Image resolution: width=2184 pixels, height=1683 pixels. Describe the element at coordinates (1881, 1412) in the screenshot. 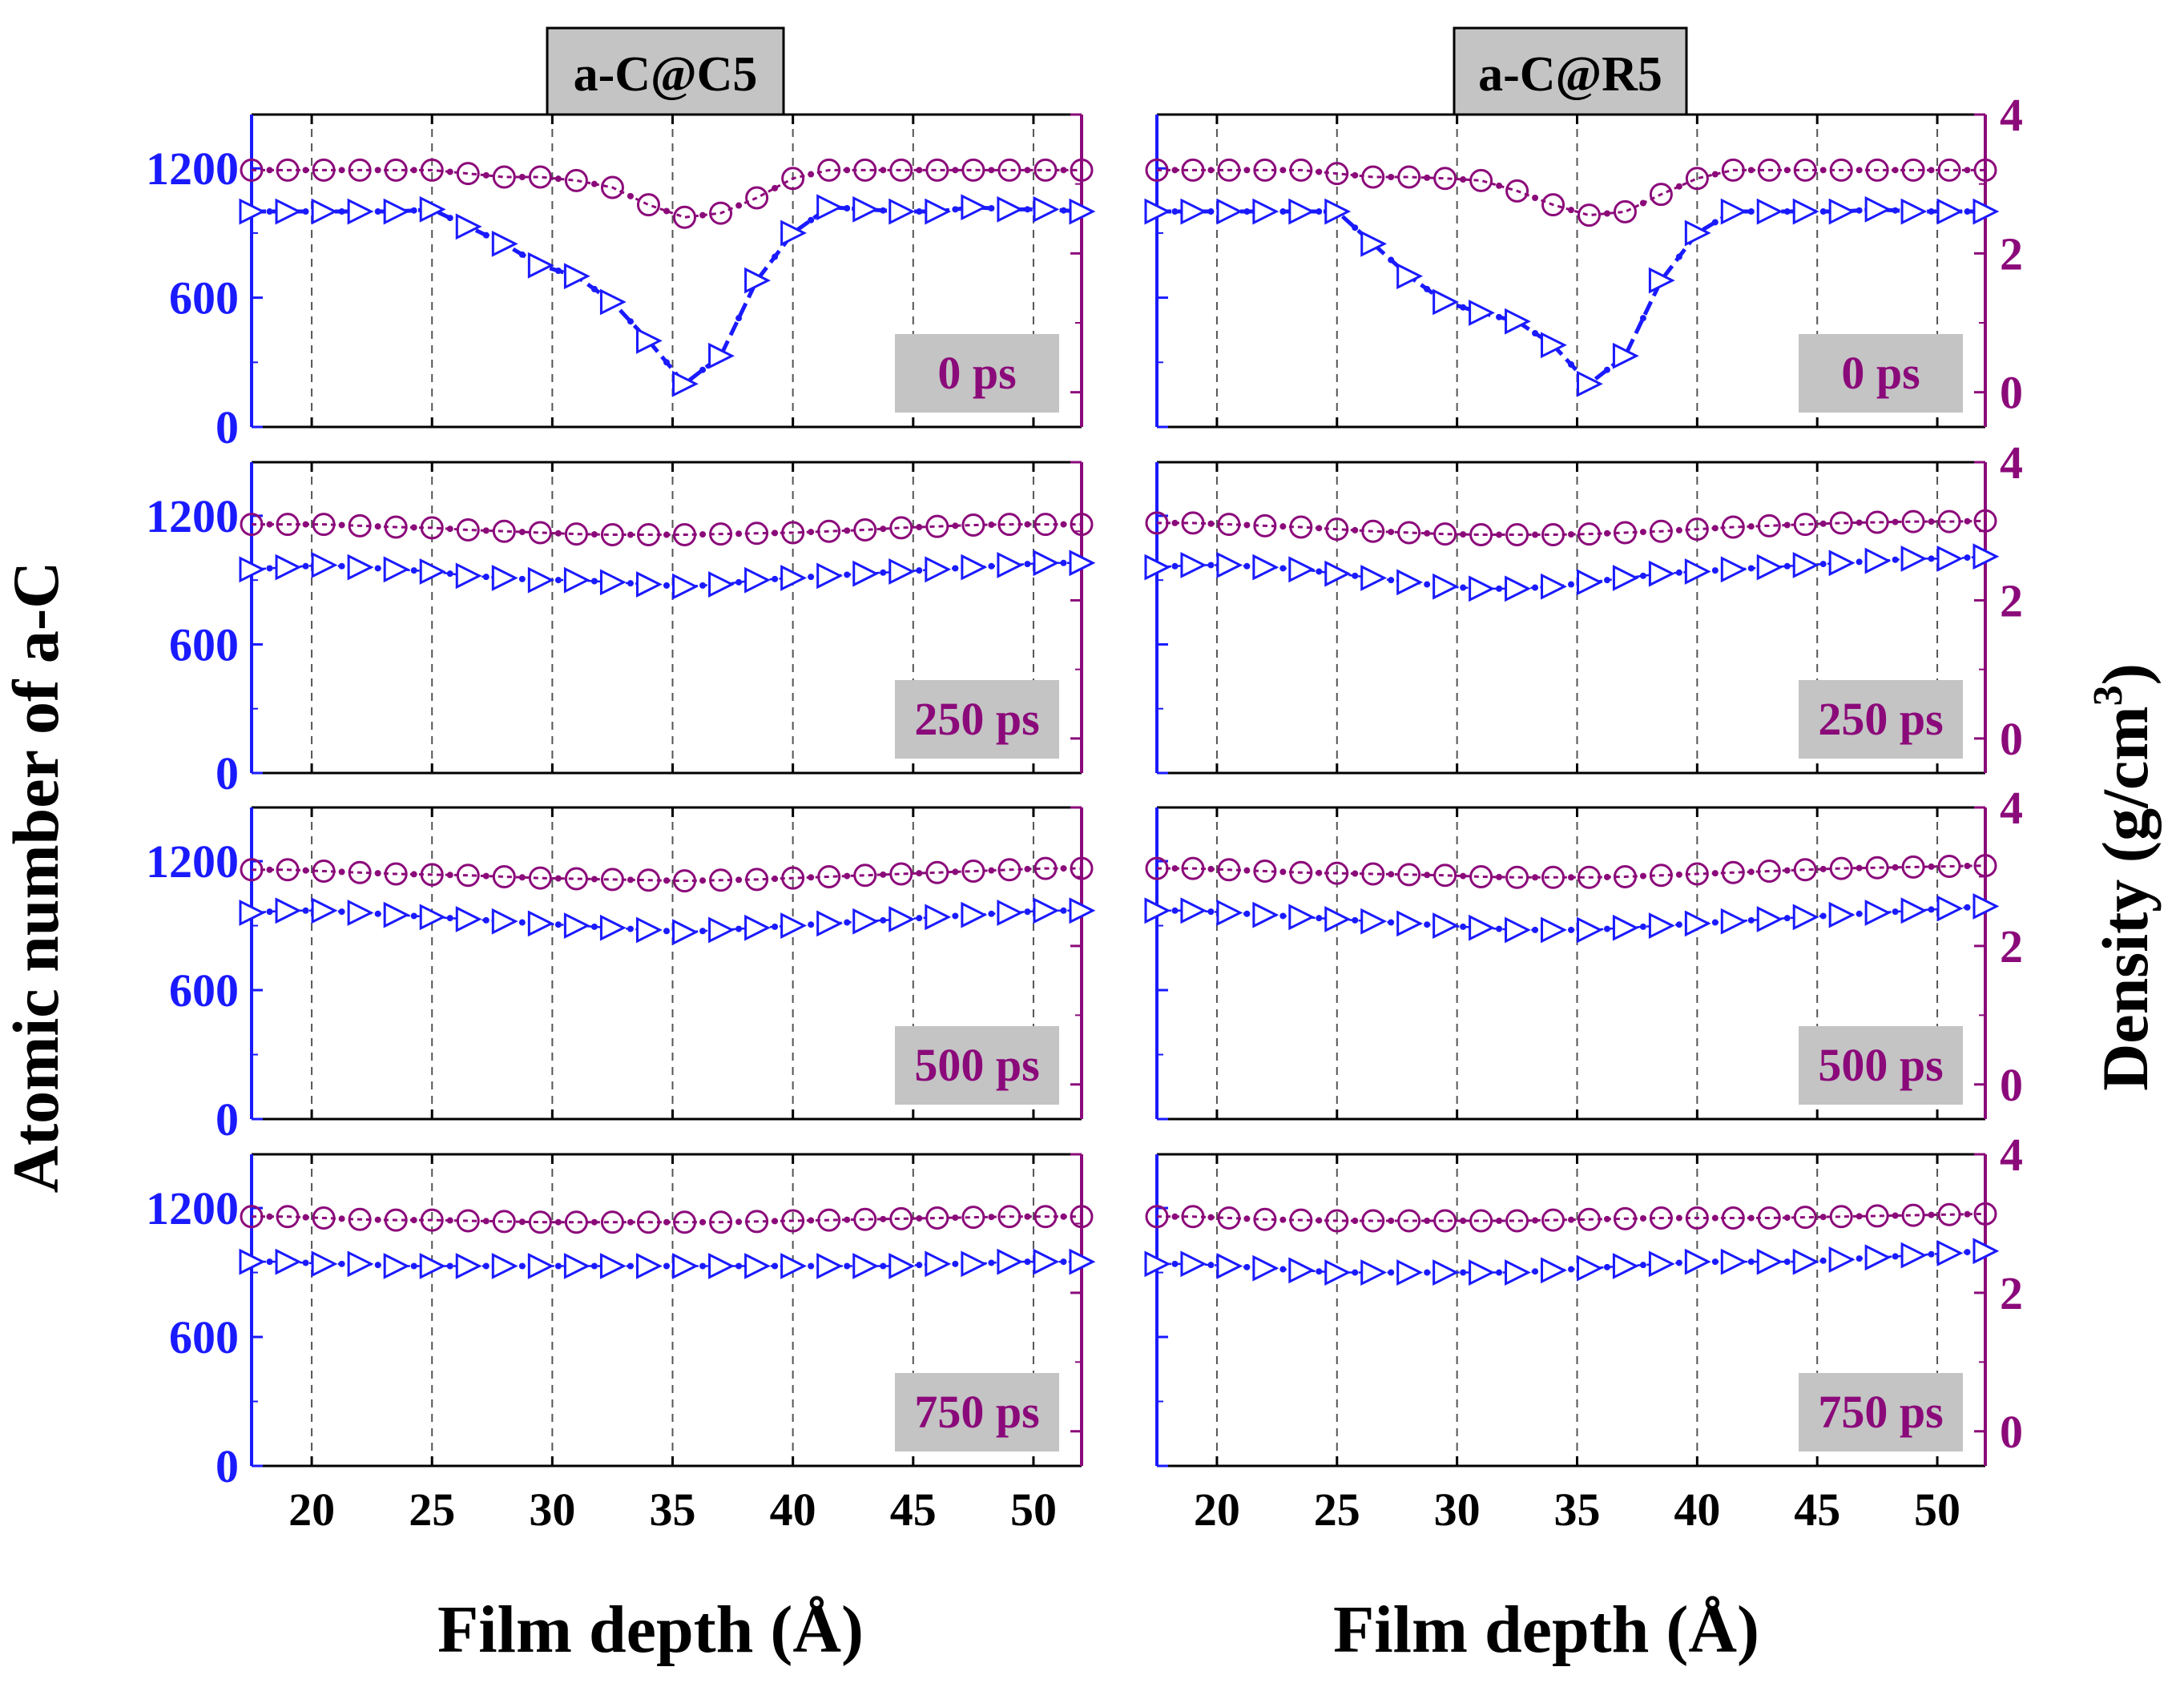

I see `time-label: 750 ps` at that location.